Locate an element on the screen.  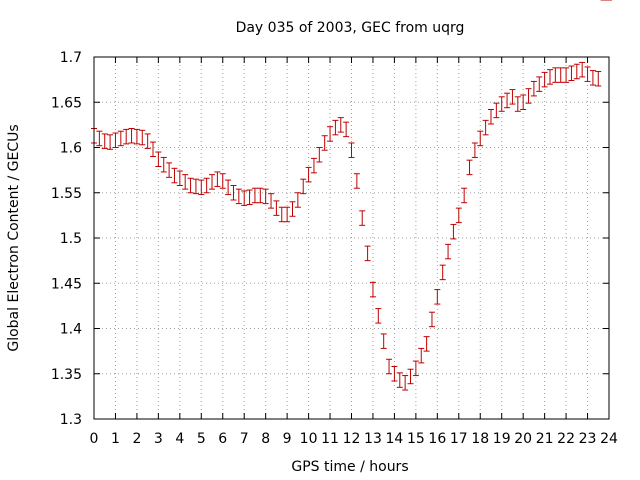
chart-title: Day 035 of 2003, GEC from uqrg is located at coordinates (350, 28).